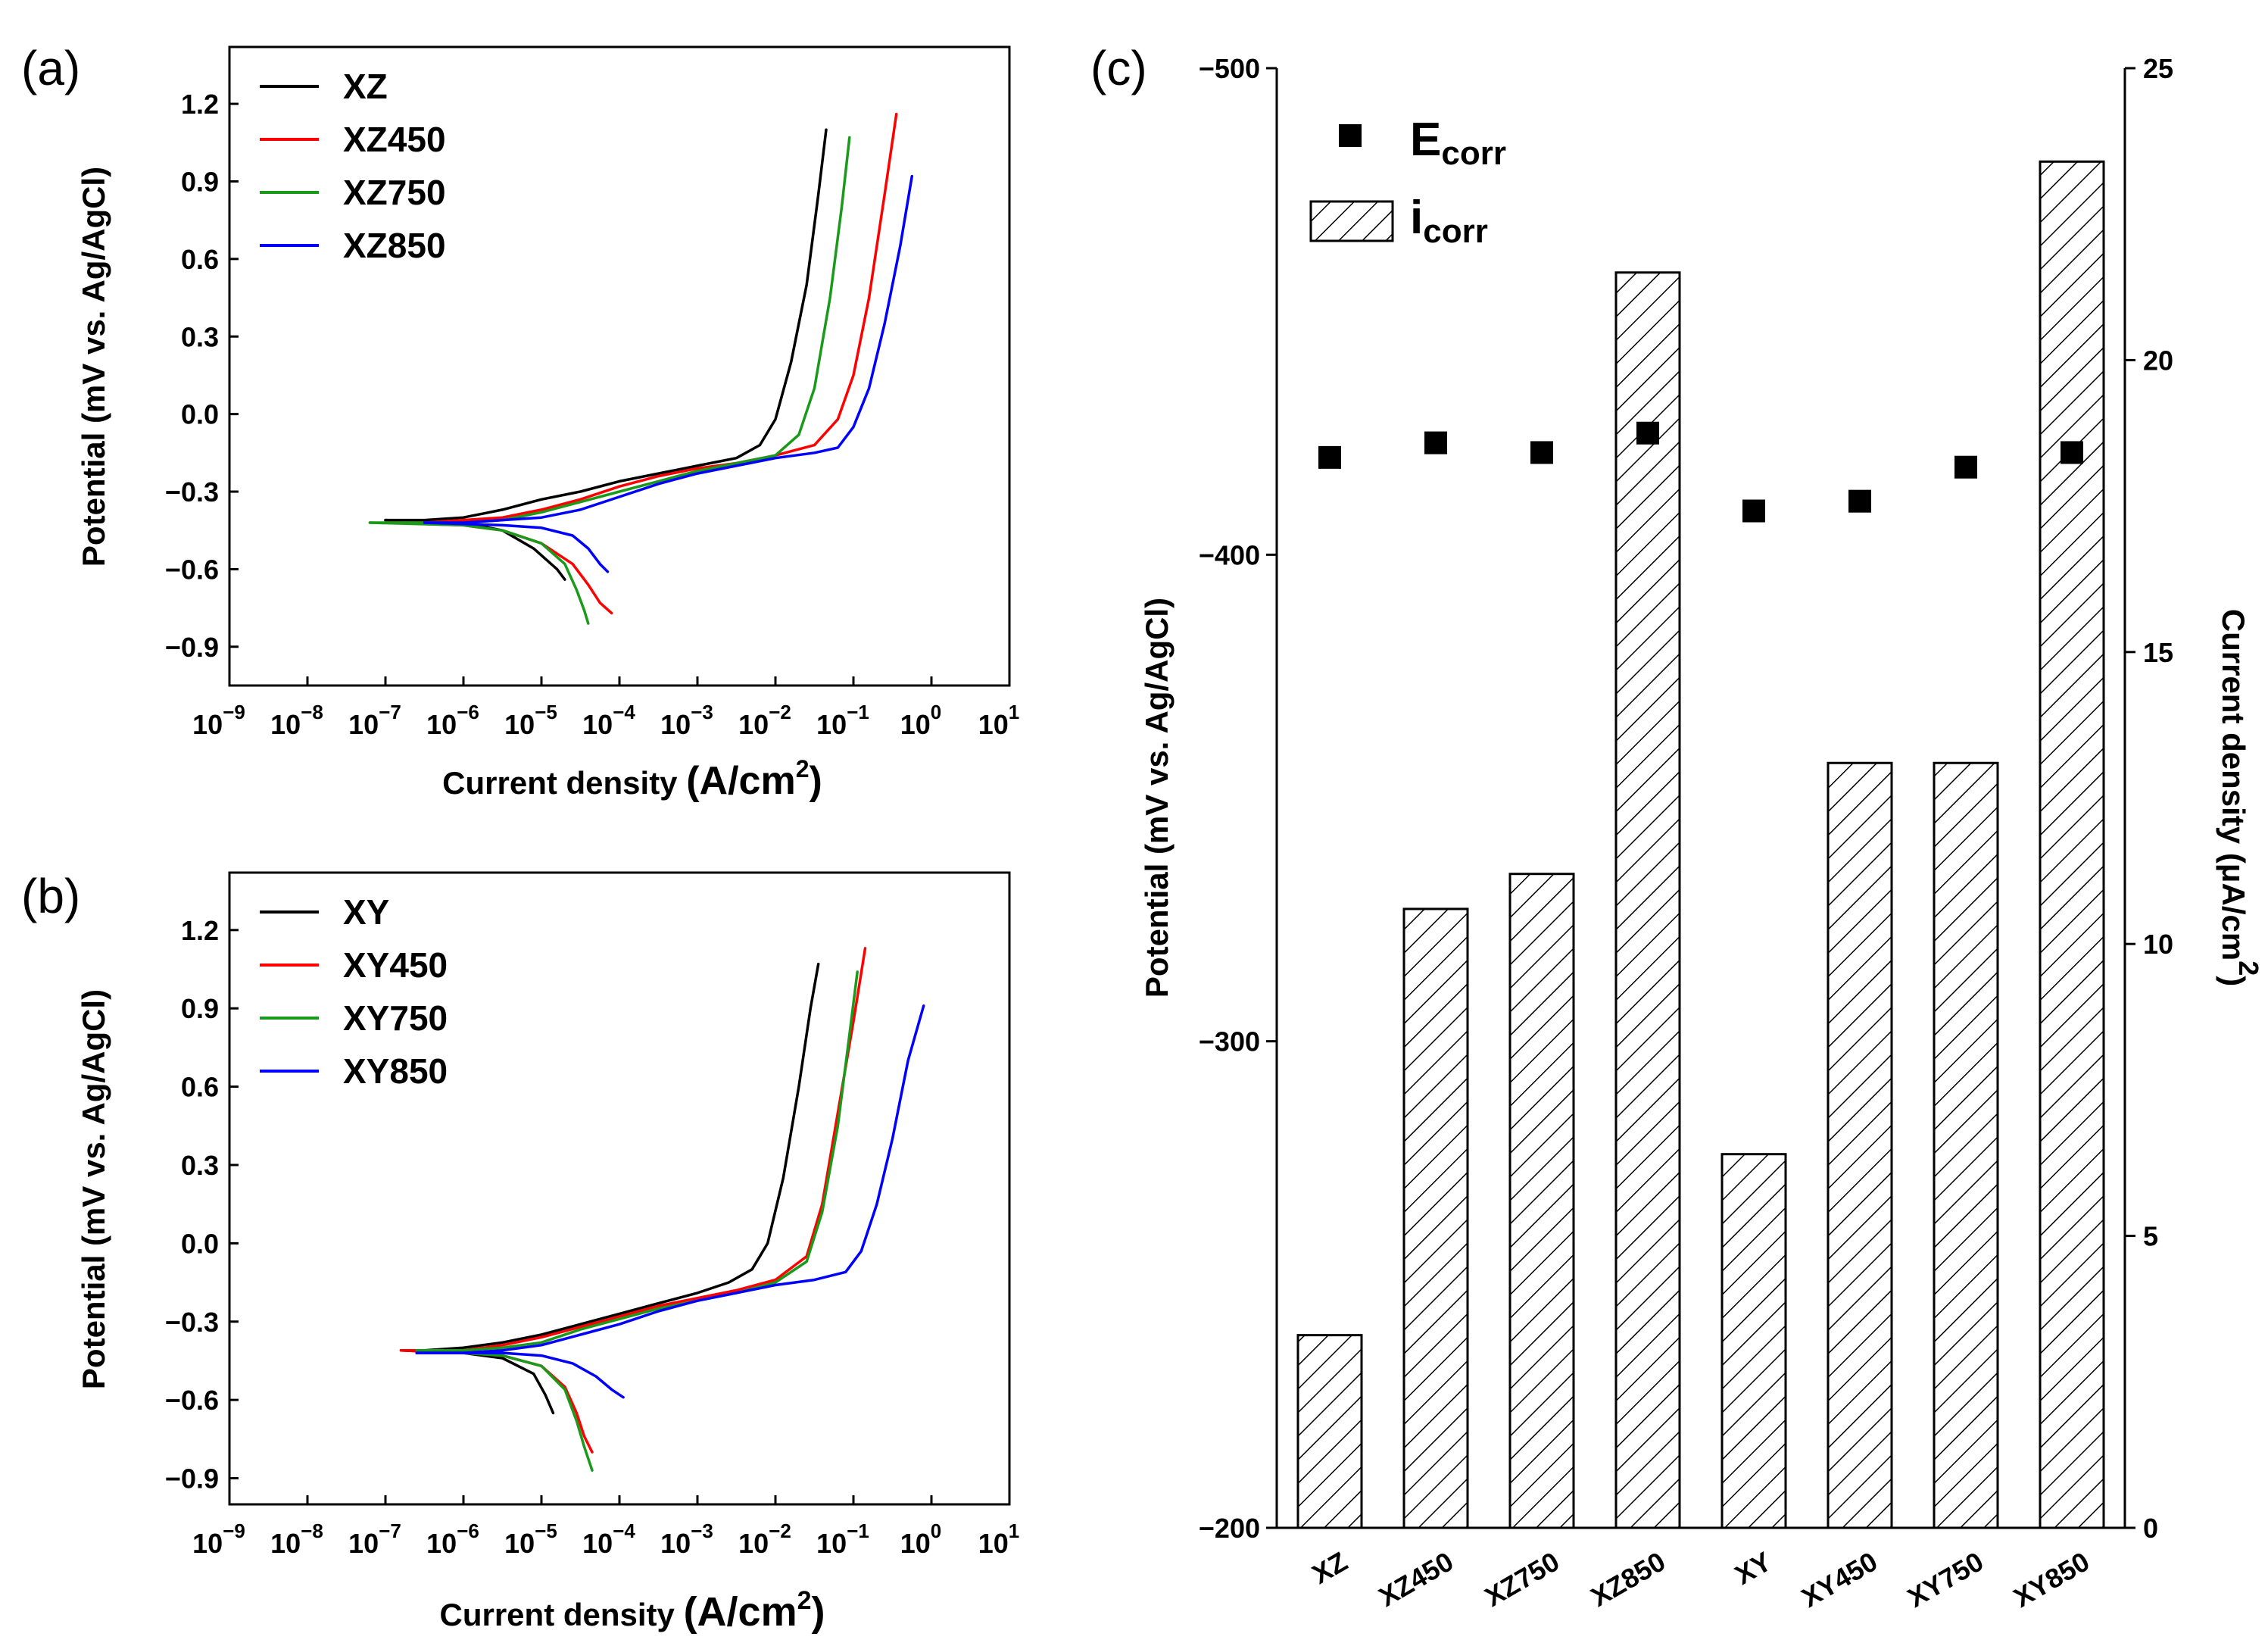  Describe the element at coordinates (354, 991) in the screenshot. I see `panel-b-legend: XY XY450 XY750 XY850` at that location.